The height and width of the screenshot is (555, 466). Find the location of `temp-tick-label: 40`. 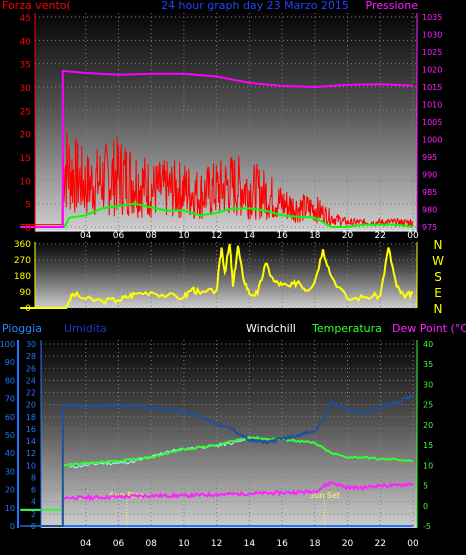

temp-tick-label: 40 is located at coordinates (428, 344).